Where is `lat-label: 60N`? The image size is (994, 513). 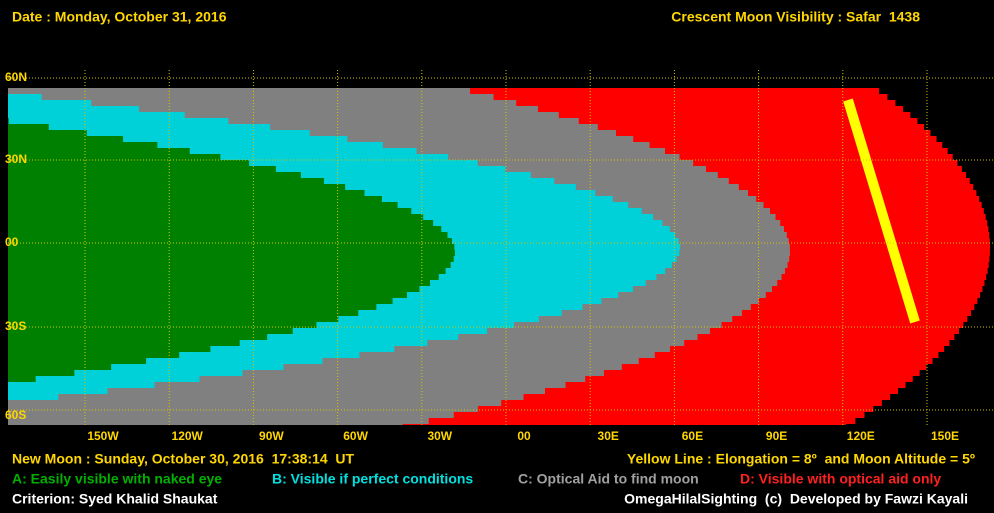 lat-label: 60N is located at coordinates (16, 77).